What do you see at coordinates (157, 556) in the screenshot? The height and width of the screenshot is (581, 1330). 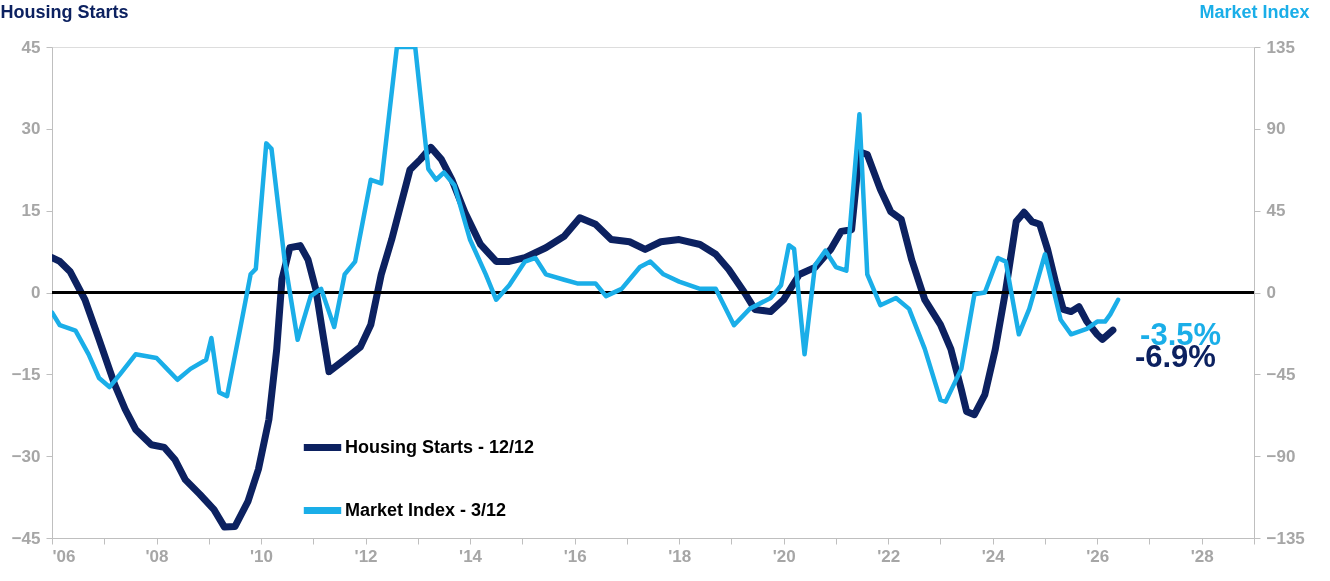 I see `x-tick-label: '08` at bounding box center [157, 556].